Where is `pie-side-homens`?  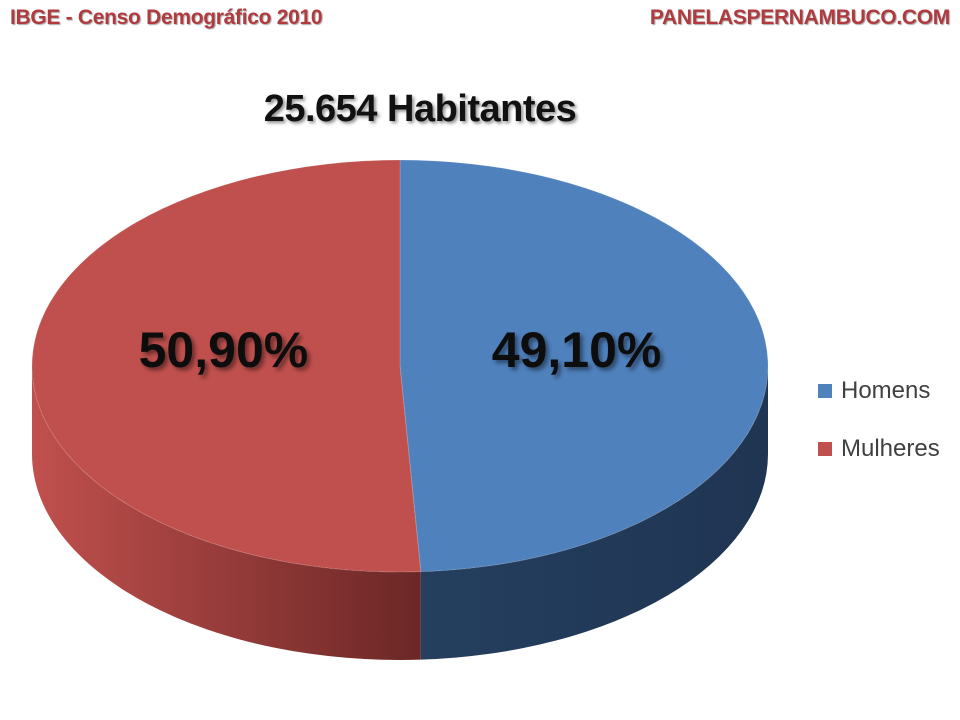 pie-side-homens is located at coordinates (594, 513).